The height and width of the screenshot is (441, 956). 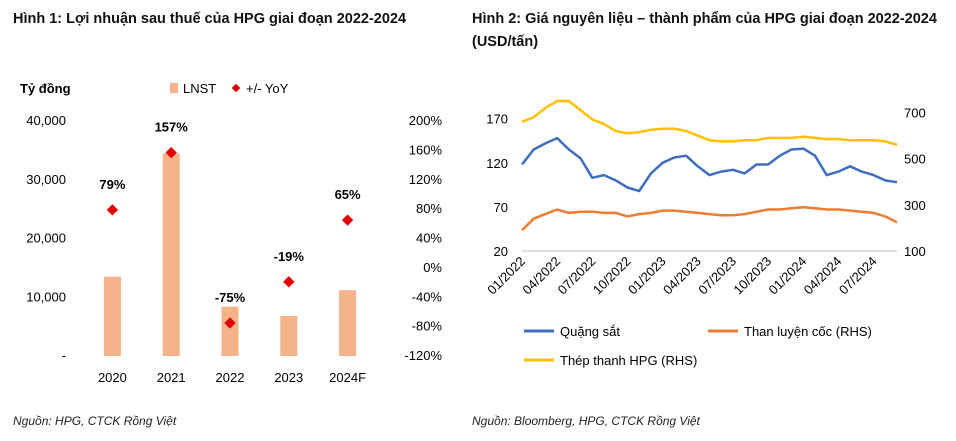 I want to click on legend-label: Than luyện cốc (RHS), so click(x=808, y=331).